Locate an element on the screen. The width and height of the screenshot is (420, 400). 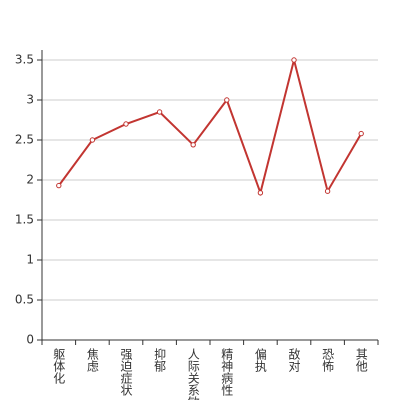
x-tick-label: 偏执 is located at coordinates (260, 360).